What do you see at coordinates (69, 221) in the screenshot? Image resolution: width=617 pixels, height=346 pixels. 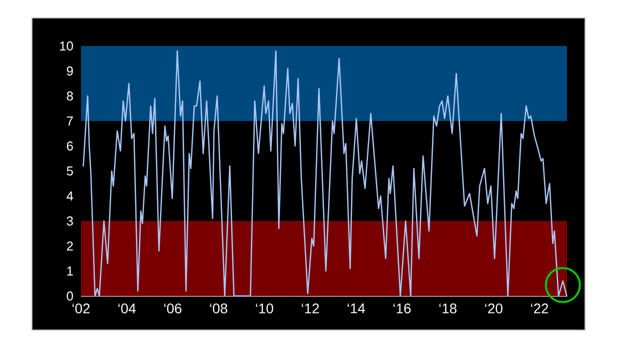 I see `y-tick-label: 3` at bounding box center [69, 221].